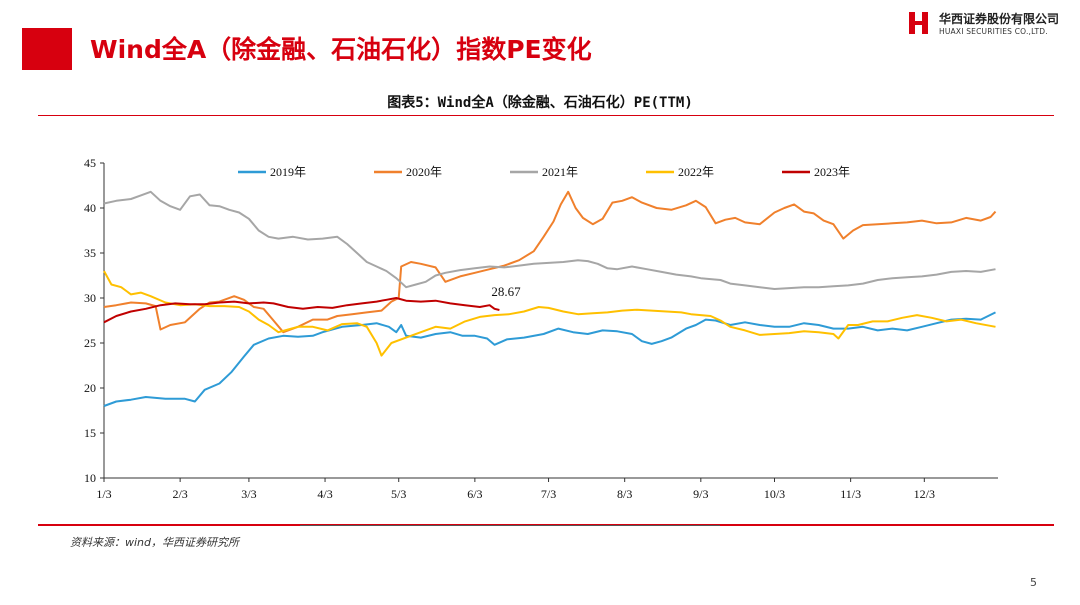  Describe the element at coordinates (546, 115) in the screenshot. I see `top-divider` at that location.